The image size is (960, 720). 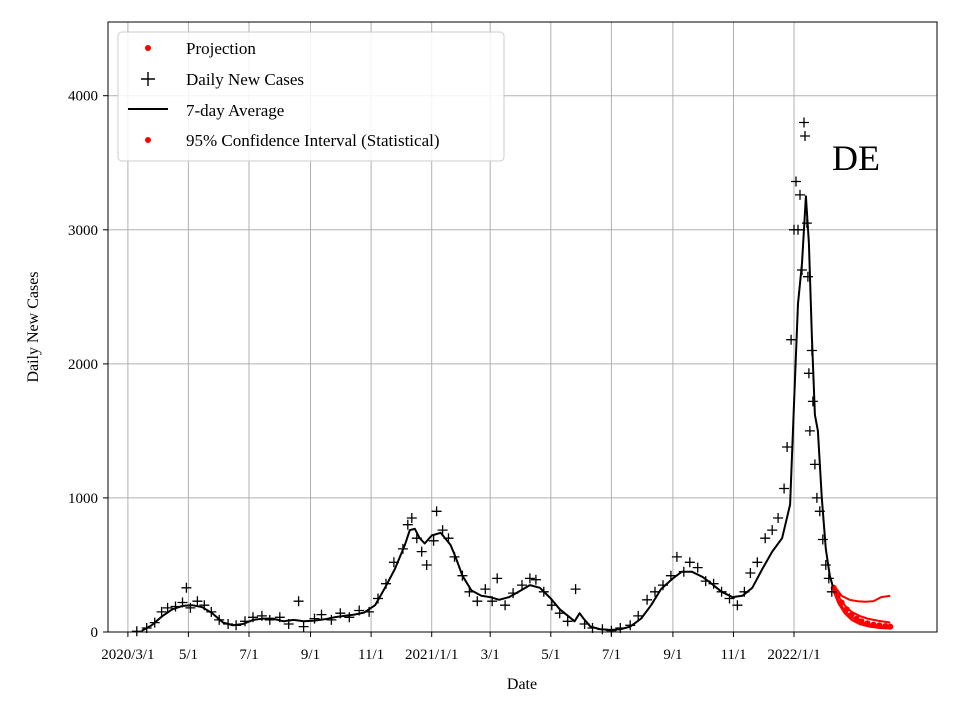 I want to click on legend-item-projection: Projection, so click(x=200, y=48).